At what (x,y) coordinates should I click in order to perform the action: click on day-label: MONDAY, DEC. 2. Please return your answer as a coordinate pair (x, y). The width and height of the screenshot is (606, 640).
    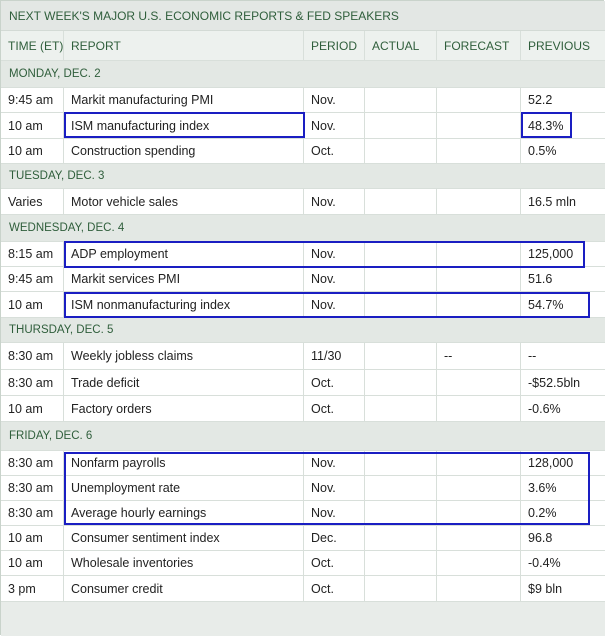
    Looking at the image, I should click on (55, 74).